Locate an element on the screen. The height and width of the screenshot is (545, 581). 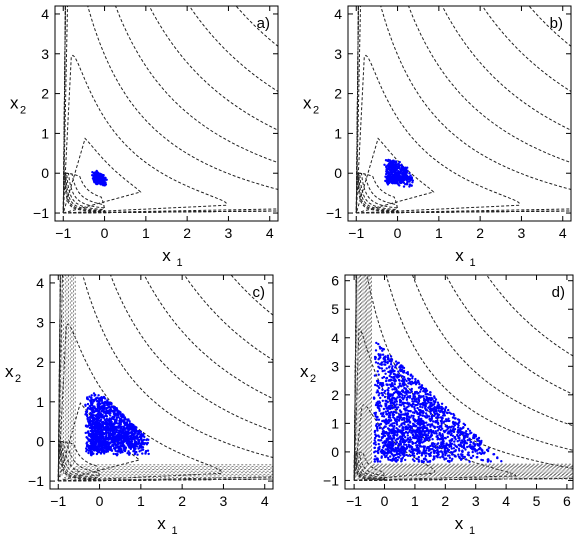
x-axis-label-subscript: 1 is located at coordinates (175, 531).